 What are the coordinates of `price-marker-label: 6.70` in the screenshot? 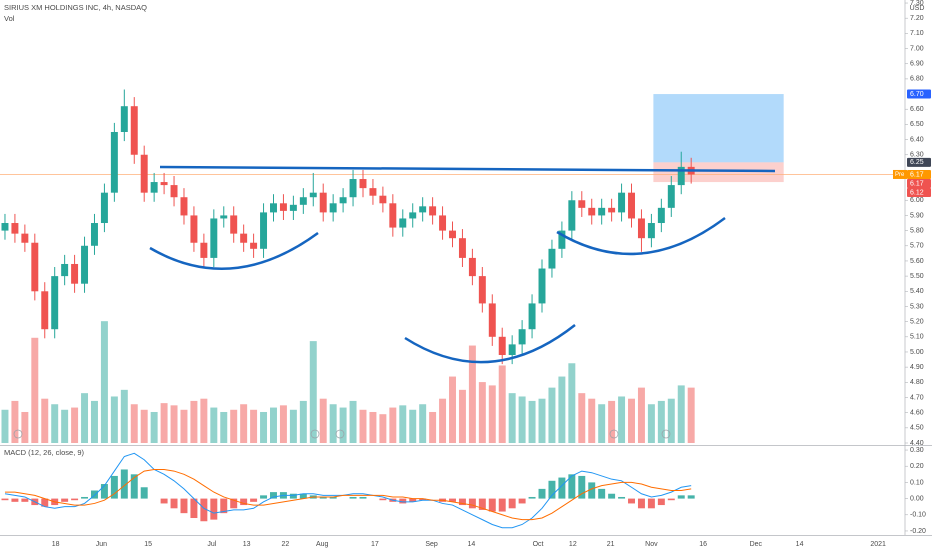 It's located at (917, 94).